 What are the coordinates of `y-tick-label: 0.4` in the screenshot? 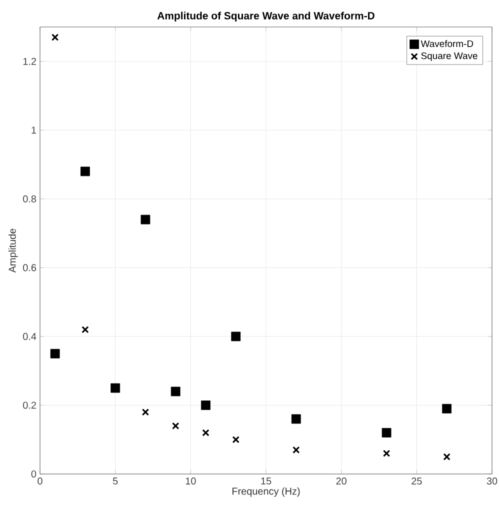 It's located at (29, 336).